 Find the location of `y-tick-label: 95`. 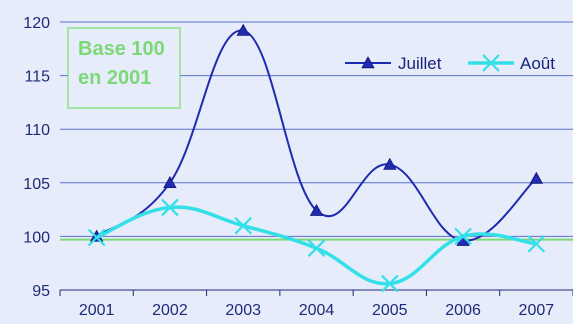

y-tick-label: 95 is located at coordinates (41, 291).